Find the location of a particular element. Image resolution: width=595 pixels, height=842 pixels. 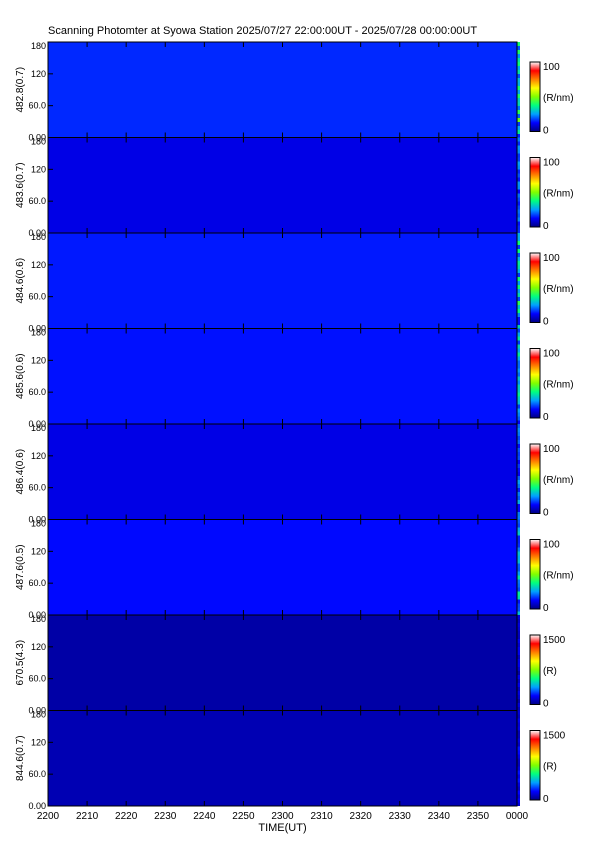

heatmap-background is located at coordinates (282, 90).